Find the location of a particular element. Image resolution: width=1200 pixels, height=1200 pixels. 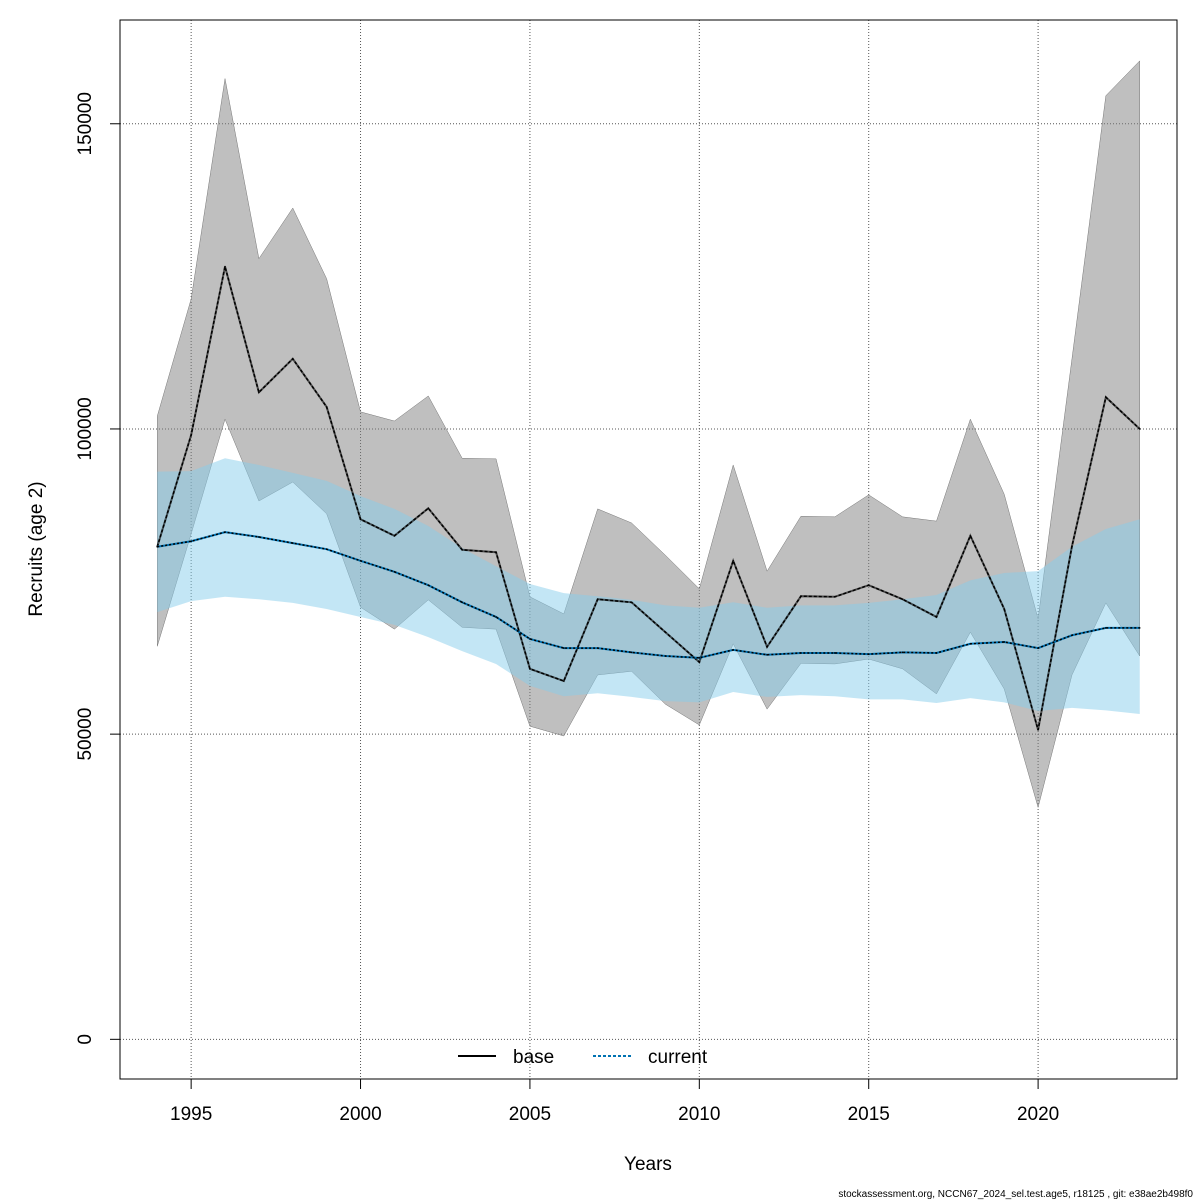

series-line-current is located at coordinates (648, 595).